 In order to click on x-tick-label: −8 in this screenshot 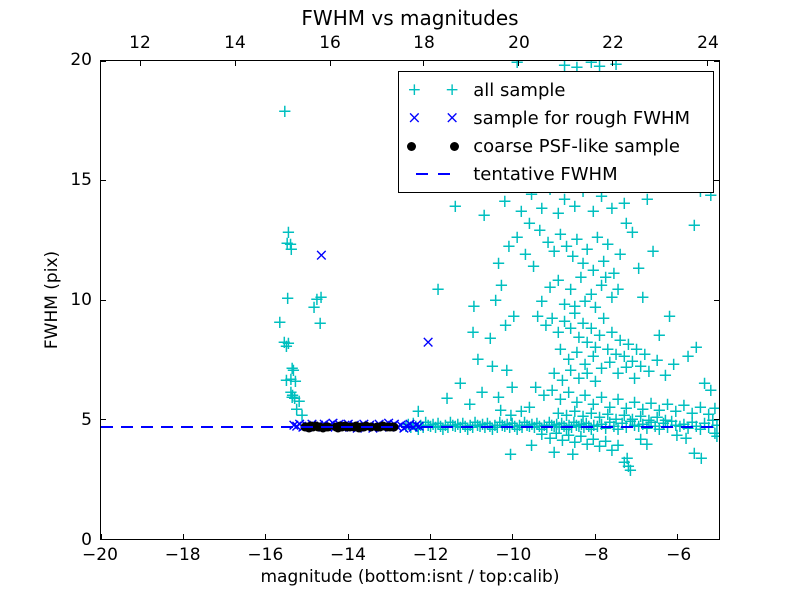, I will do `click(596, 555)`.